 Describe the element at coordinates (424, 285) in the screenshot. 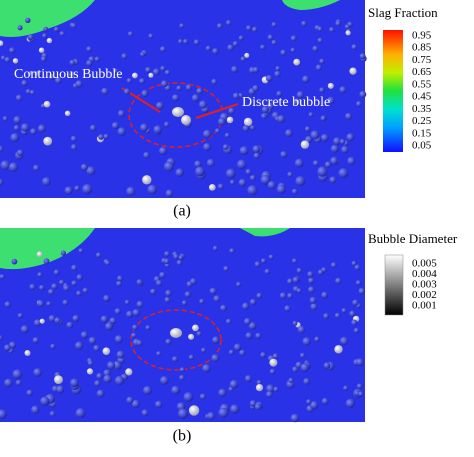

I see `colorbar-tick-label: 0.003` at that location.